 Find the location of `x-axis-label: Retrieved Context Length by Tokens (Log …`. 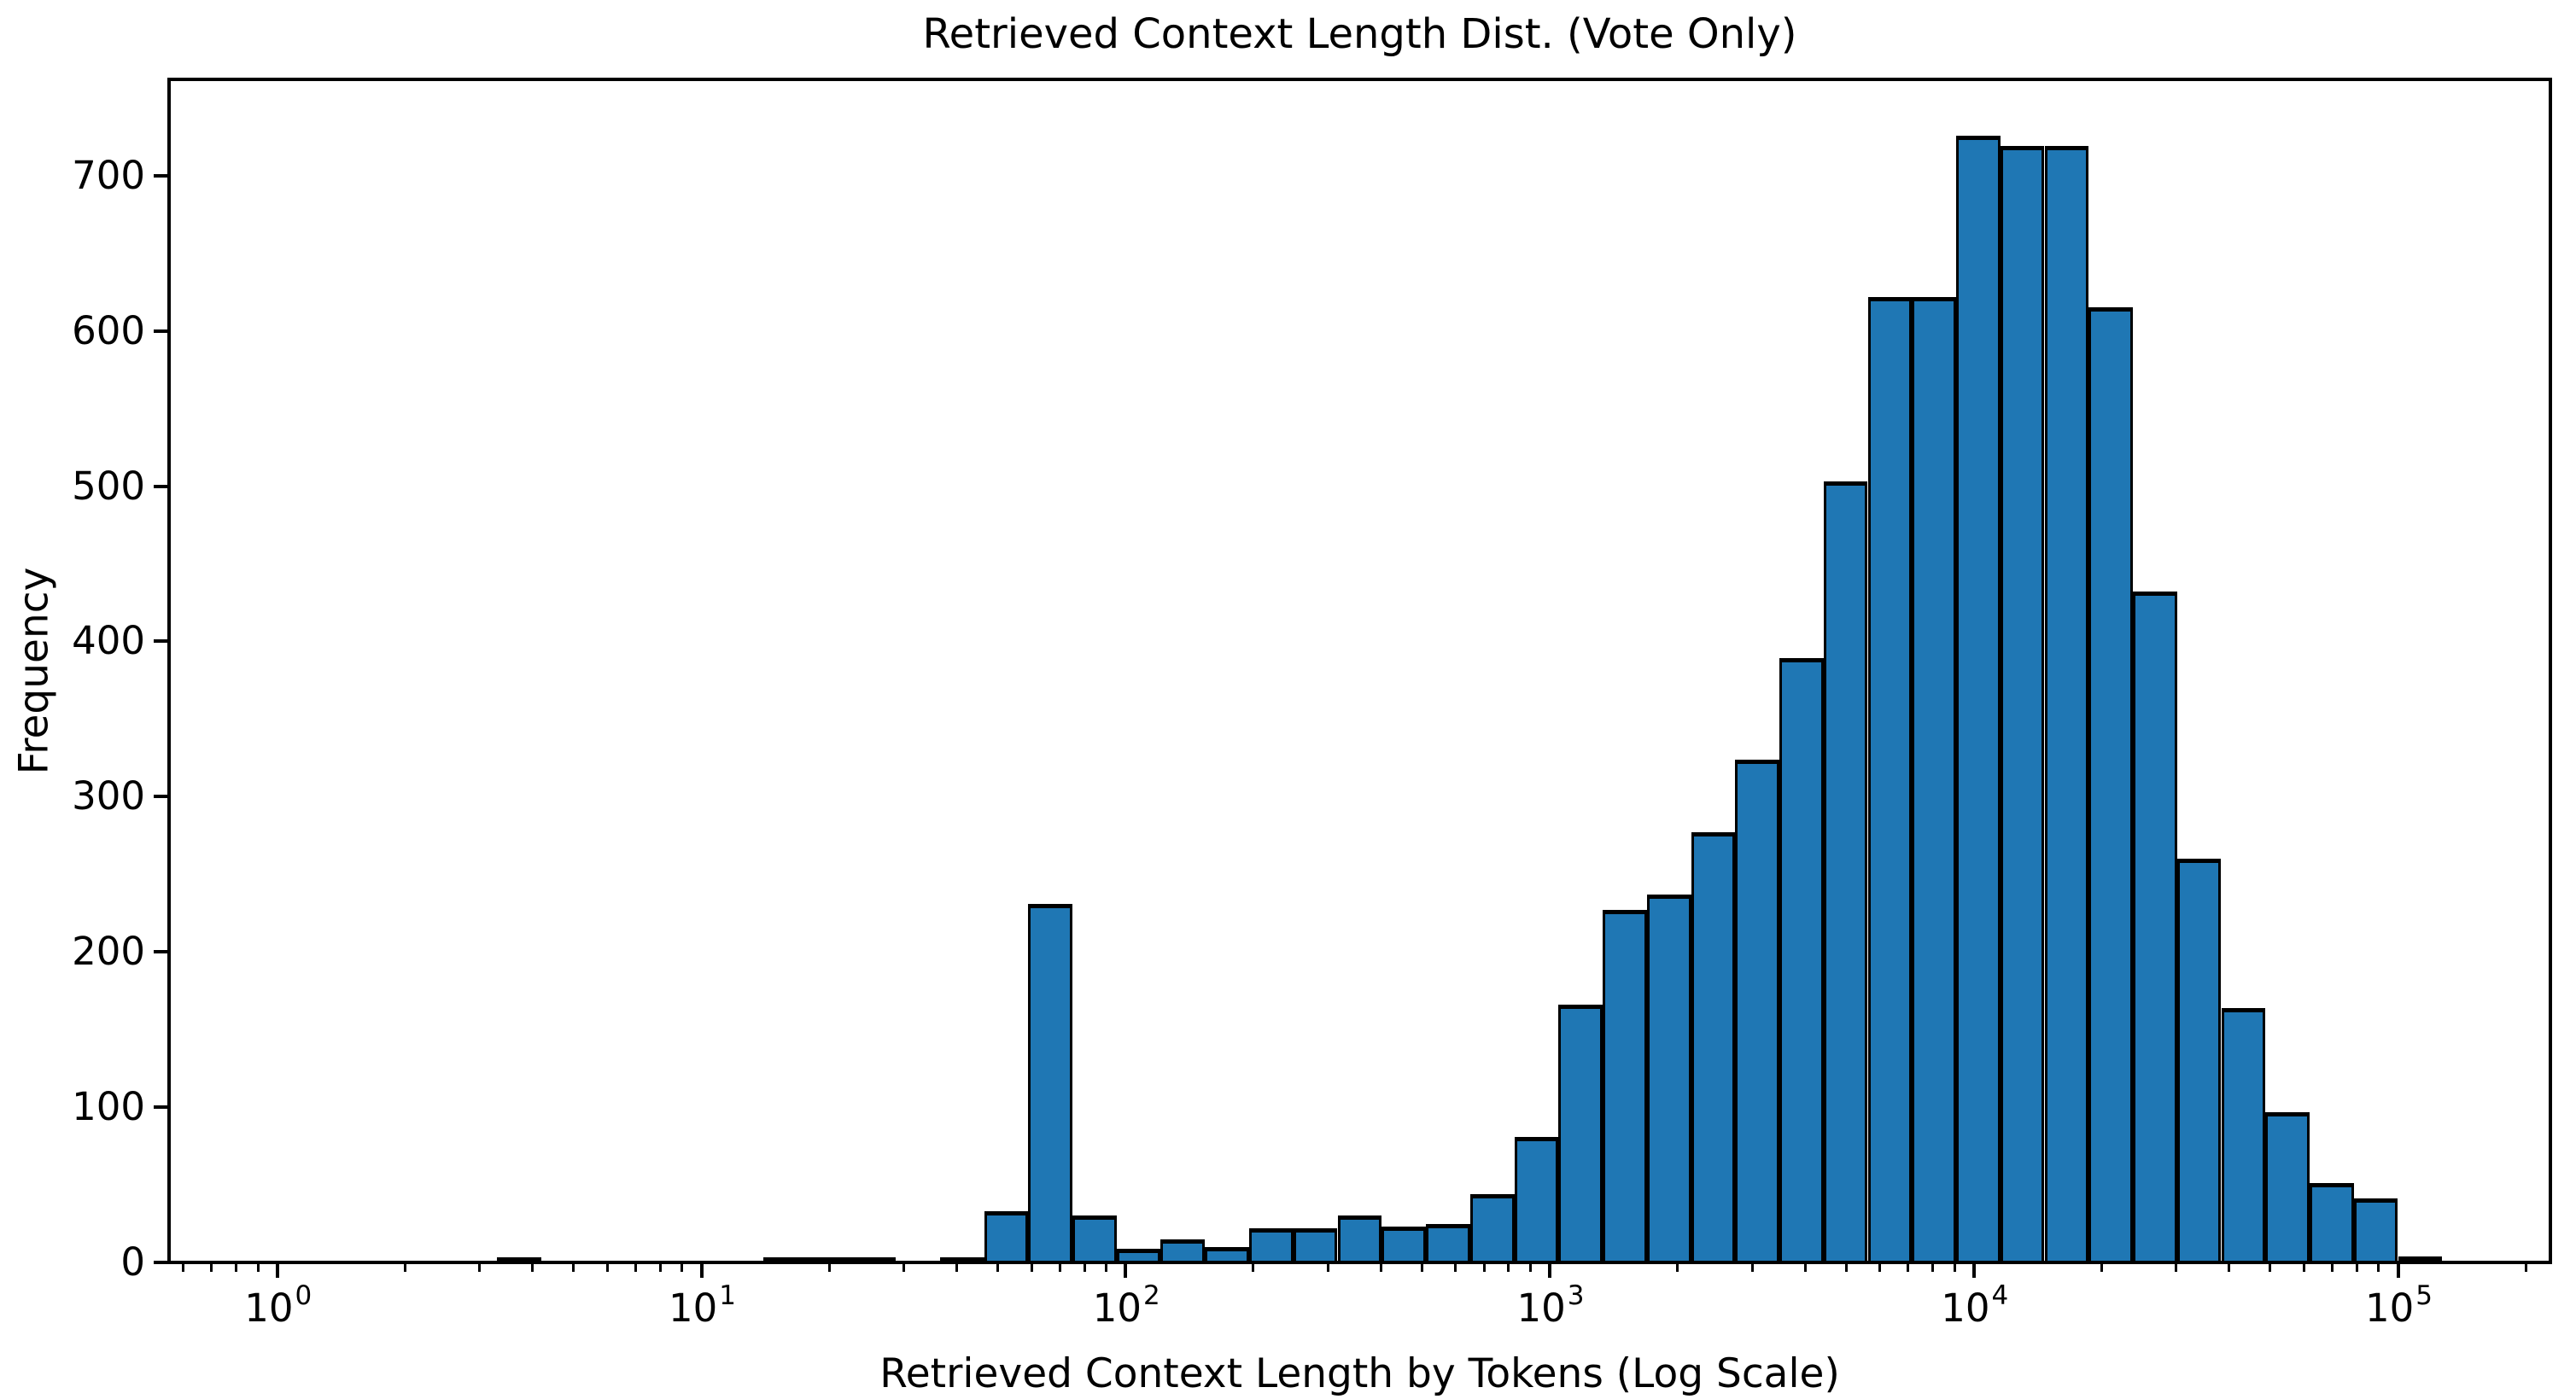

x-axis-label: Retrieved Context Length by Tokens (Log … is located at coordinates (1359, 1373).